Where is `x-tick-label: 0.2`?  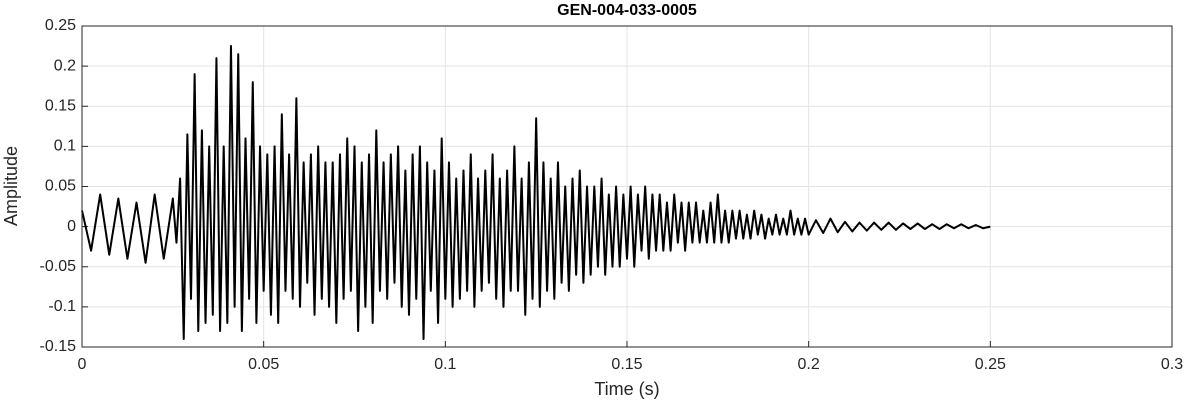 x-tick-label: 0.2 is located at coordinates (809, 364).